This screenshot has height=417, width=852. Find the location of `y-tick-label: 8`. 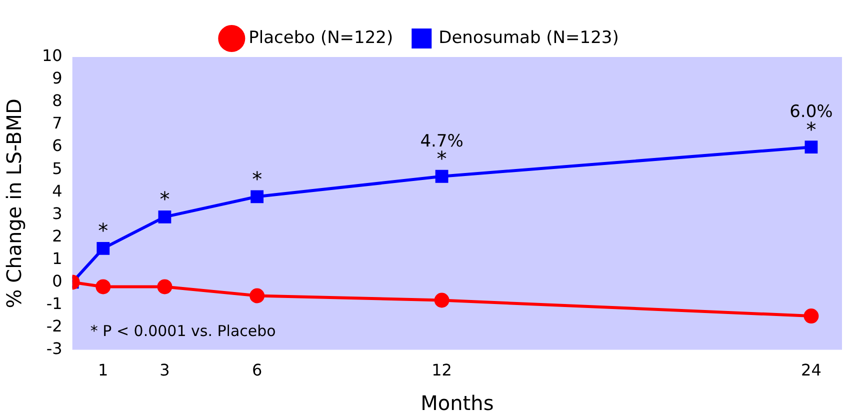

y-tick-label: 8 is located at coordinates (57, 100).